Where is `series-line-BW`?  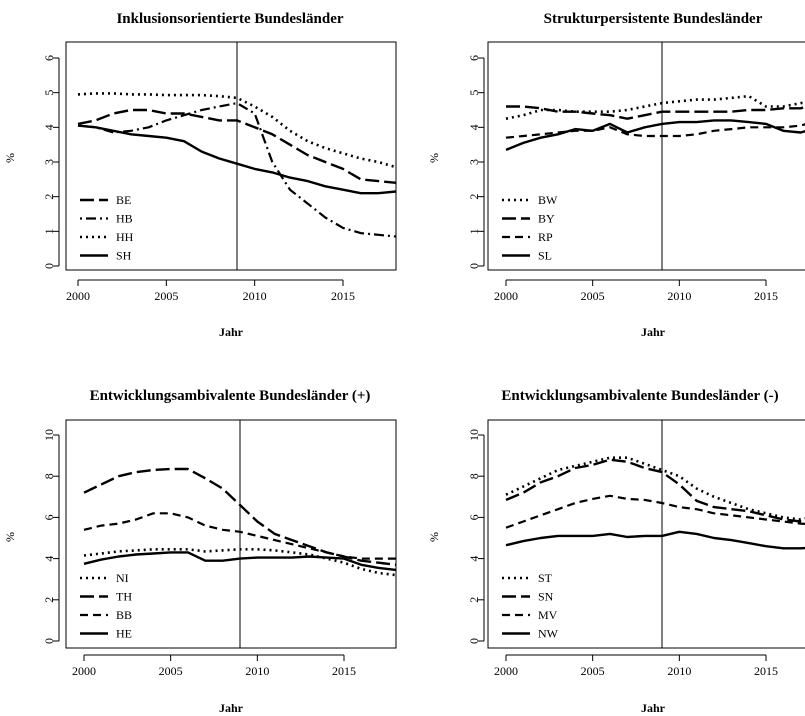
series-line-BW is located at coordinates (655, 107).